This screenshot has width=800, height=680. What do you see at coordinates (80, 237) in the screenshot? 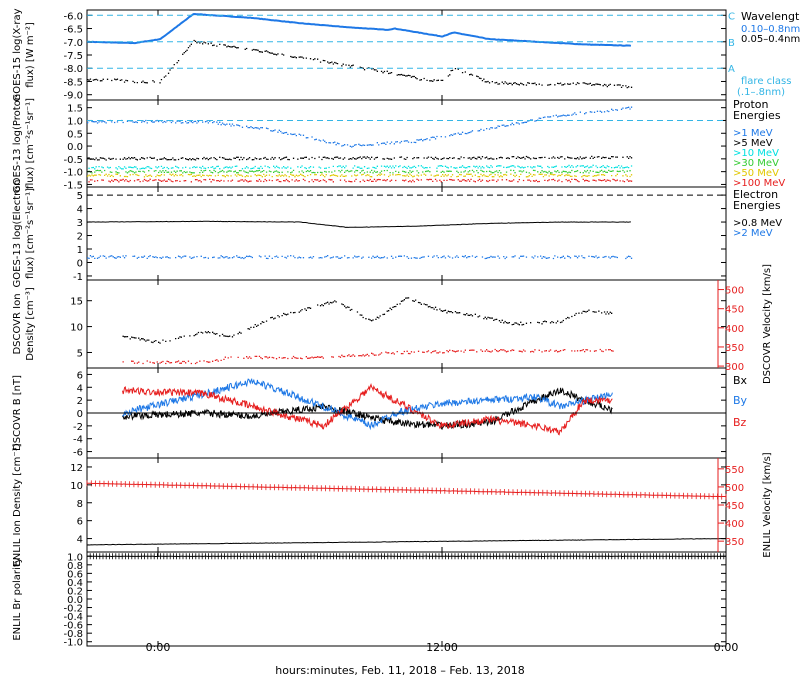
I see `y-tick-label: 2` at bounding box center [80, 237].